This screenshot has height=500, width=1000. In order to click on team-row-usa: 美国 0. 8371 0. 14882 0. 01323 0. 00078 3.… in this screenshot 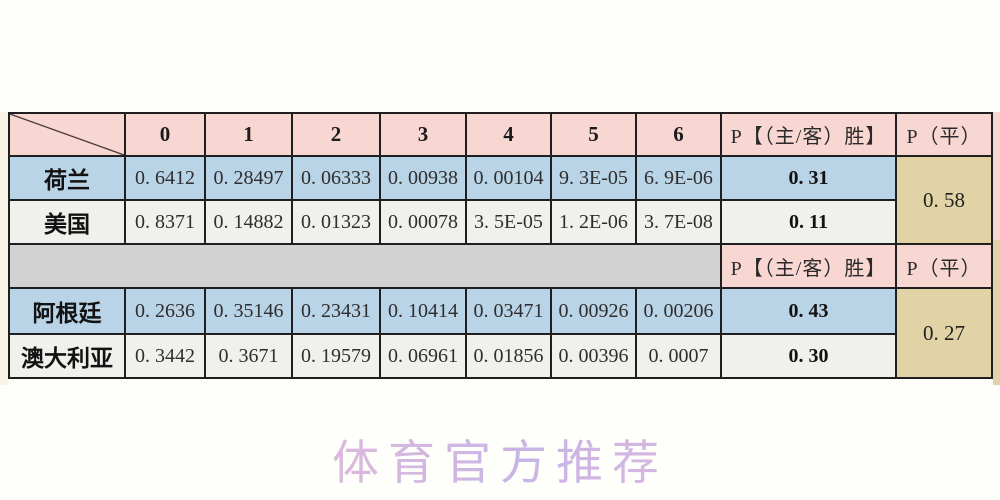, I will do `click(500, 222)`.